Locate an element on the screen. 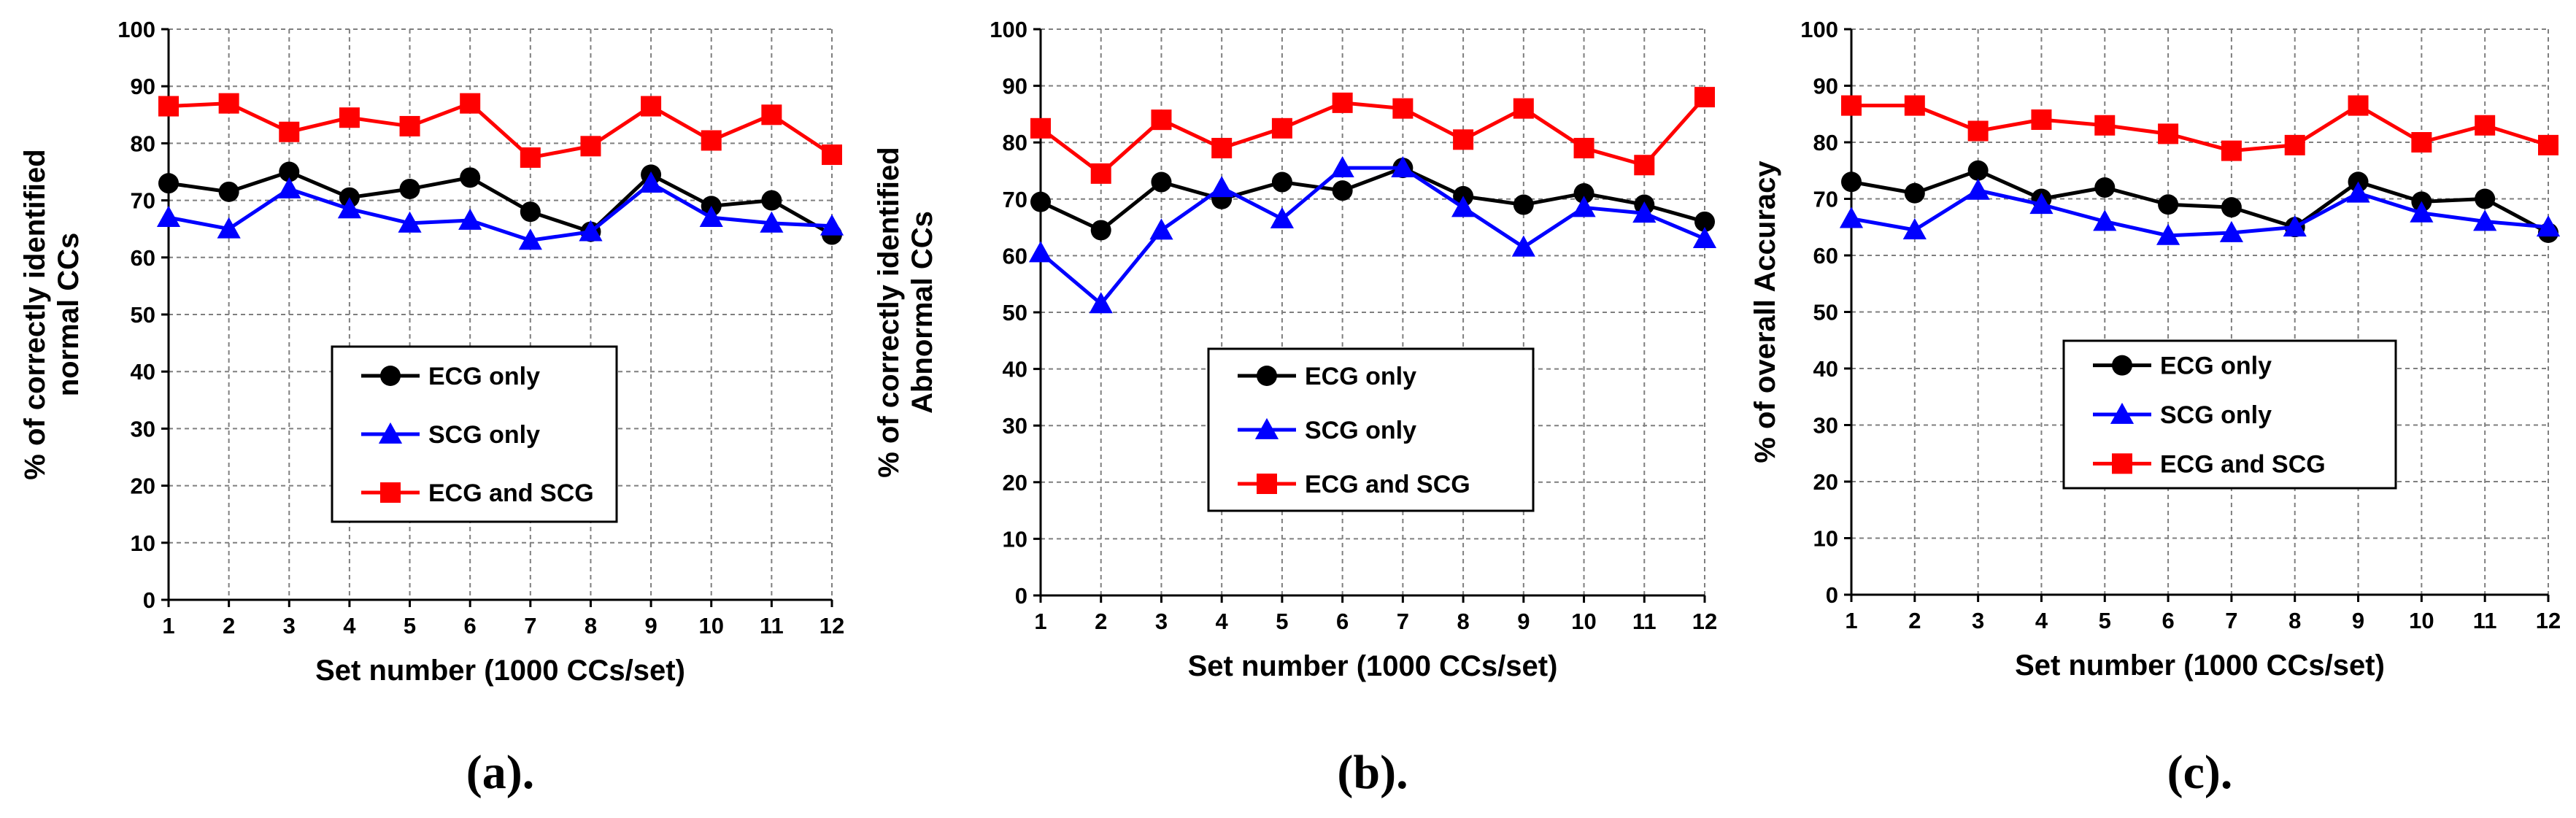  x-tick-label: 3 is located at coordinates (1978, 620).